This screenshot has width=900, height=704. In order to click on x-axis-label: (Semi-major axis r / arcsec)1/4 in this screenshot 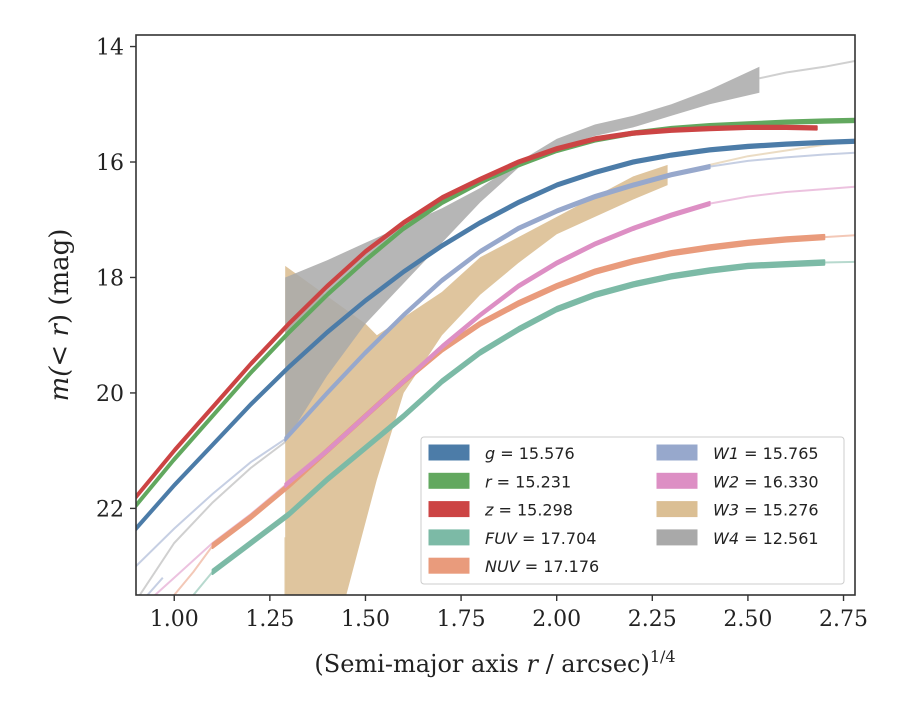, I will do `click(494, 662)`.